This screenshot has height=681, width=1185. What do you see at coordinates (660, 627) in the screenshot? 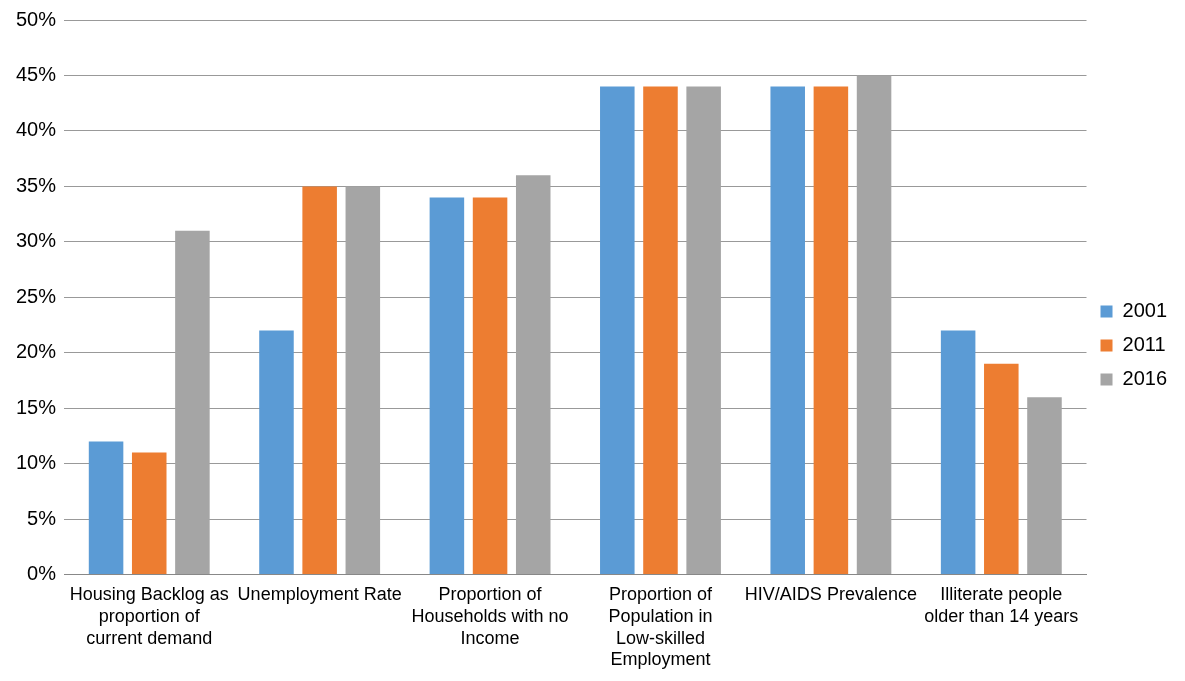
I see `x-tick-label: Proportion of Population in Low-skilled Employment` at bounding box center [660, 627].